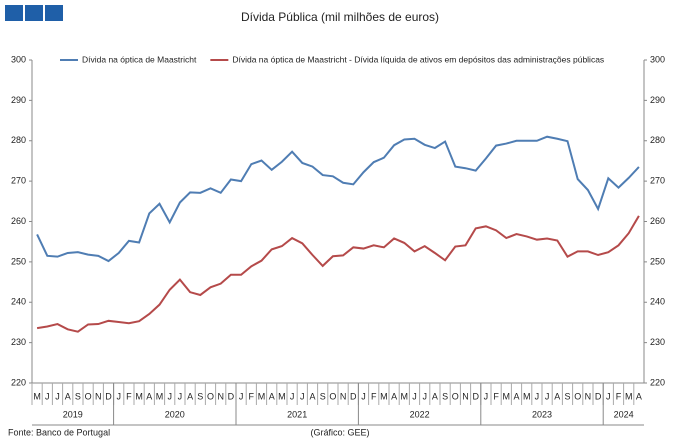  I want to click on y-tick-label: 280, so click(18, 140).